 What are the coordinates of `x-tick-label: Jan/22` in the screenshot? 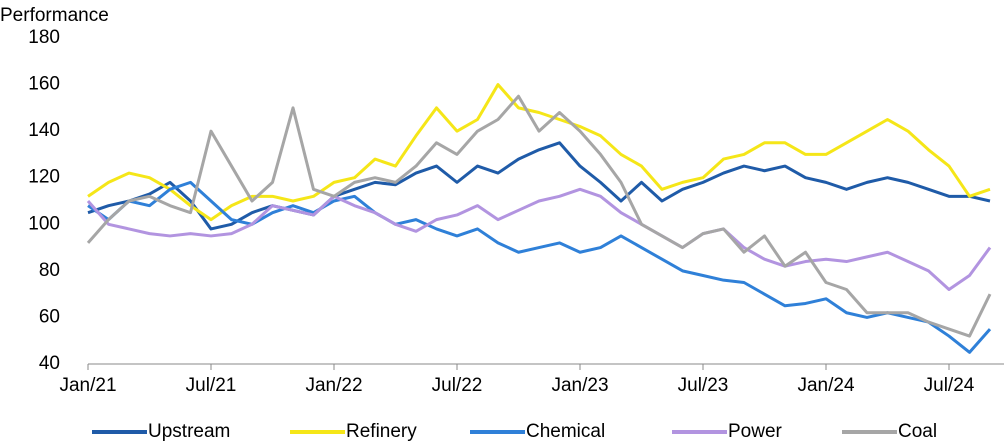 It's located at (333, 385).